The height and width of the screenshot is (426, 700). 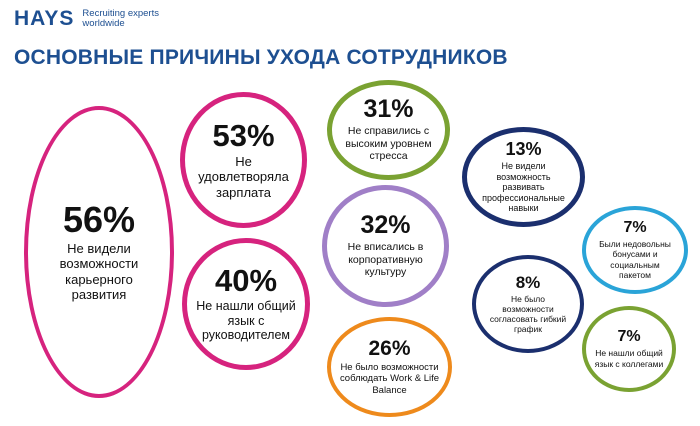 What do you see at coordinates (388, 109) in the screenshot?
I see `bubble-percentage: 31%` at bounding box center [388, 109].